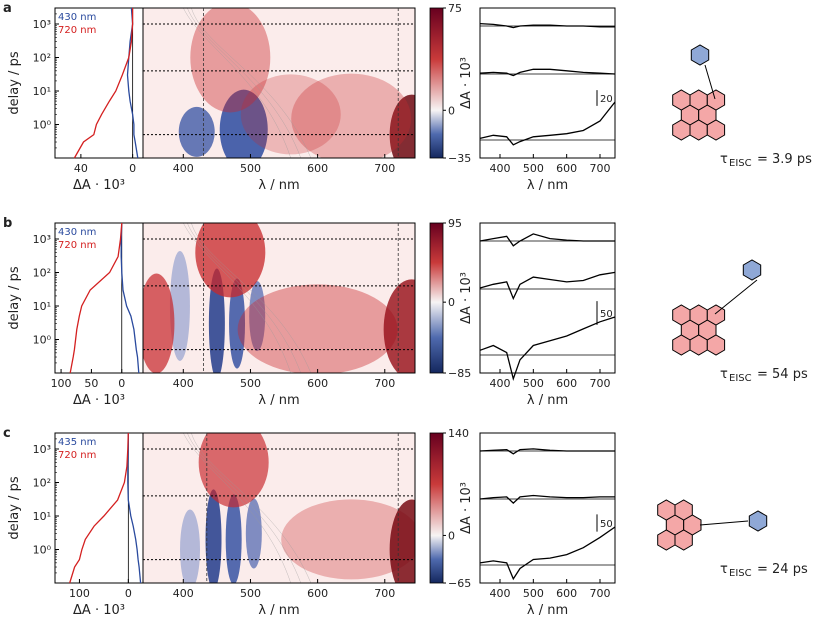  Describe the element at coordinates (7, 433) in the screenshot. I see `panel-label: c` at that location.